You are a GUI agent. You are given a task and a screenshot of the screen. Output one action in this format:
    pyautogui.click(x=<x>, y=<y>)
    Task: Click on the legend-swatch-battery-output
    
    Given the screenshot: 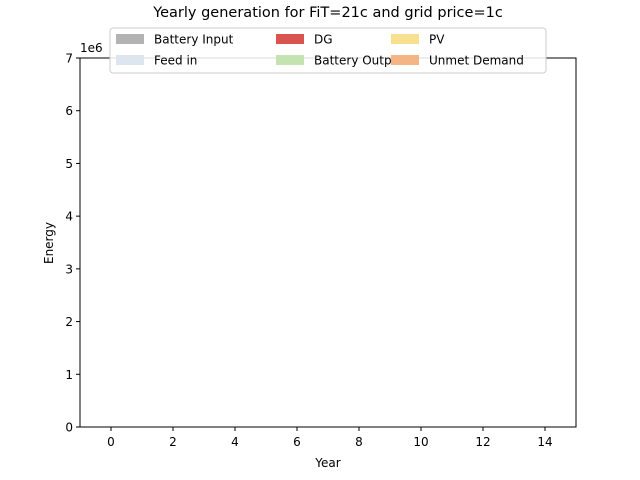 What is the action you would take?
    pyautogui.click(x=290, y=60)
    